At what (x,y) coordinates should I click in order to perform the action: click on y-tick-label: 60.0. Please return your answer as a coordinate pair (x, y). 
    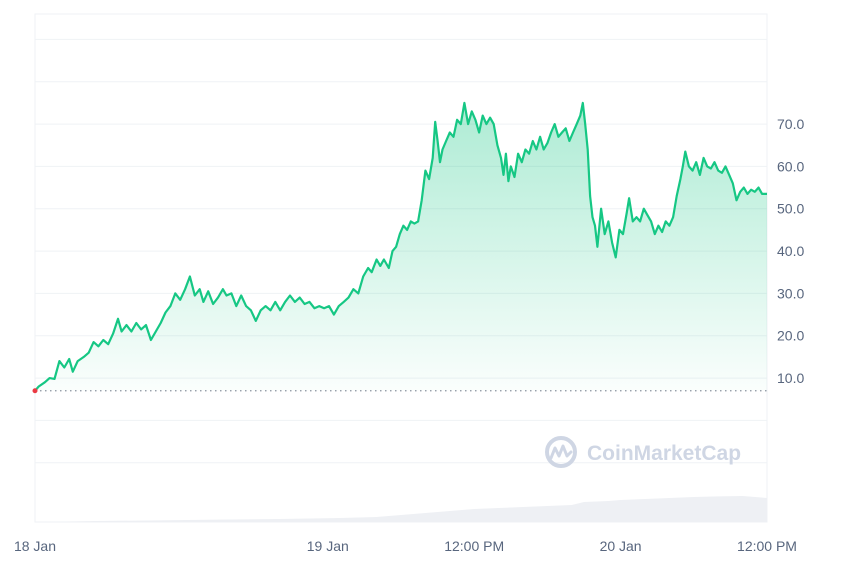
    Looking at the image, I should click on (790, 166).